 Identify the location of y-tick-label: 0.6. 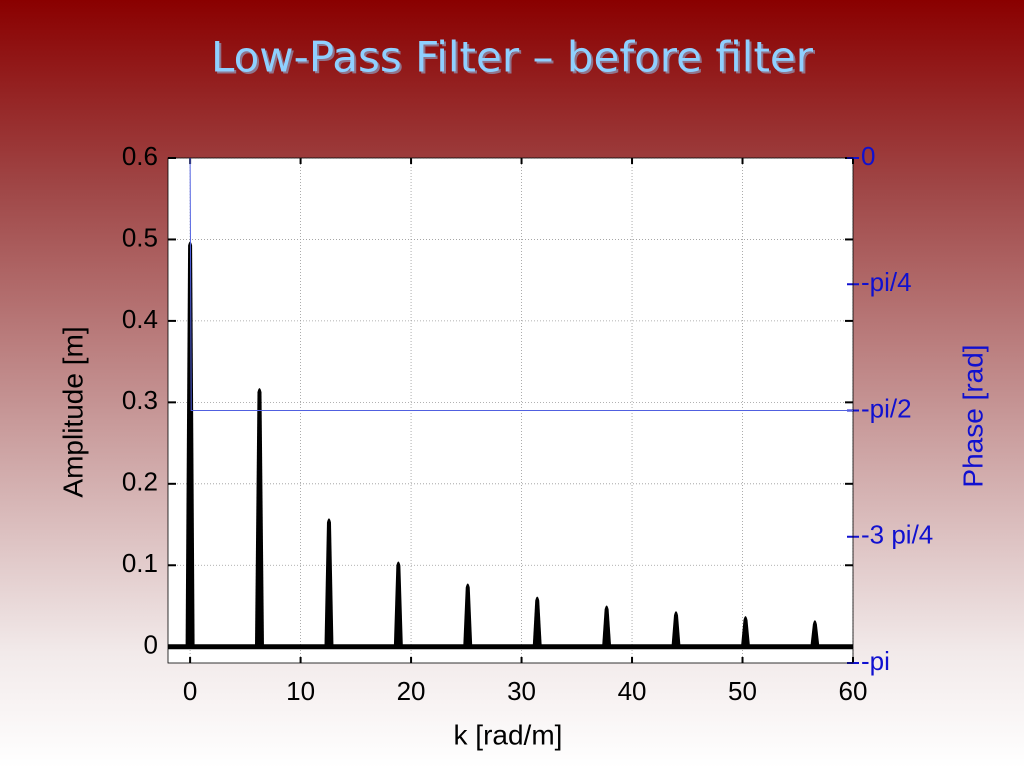
(140, 156).